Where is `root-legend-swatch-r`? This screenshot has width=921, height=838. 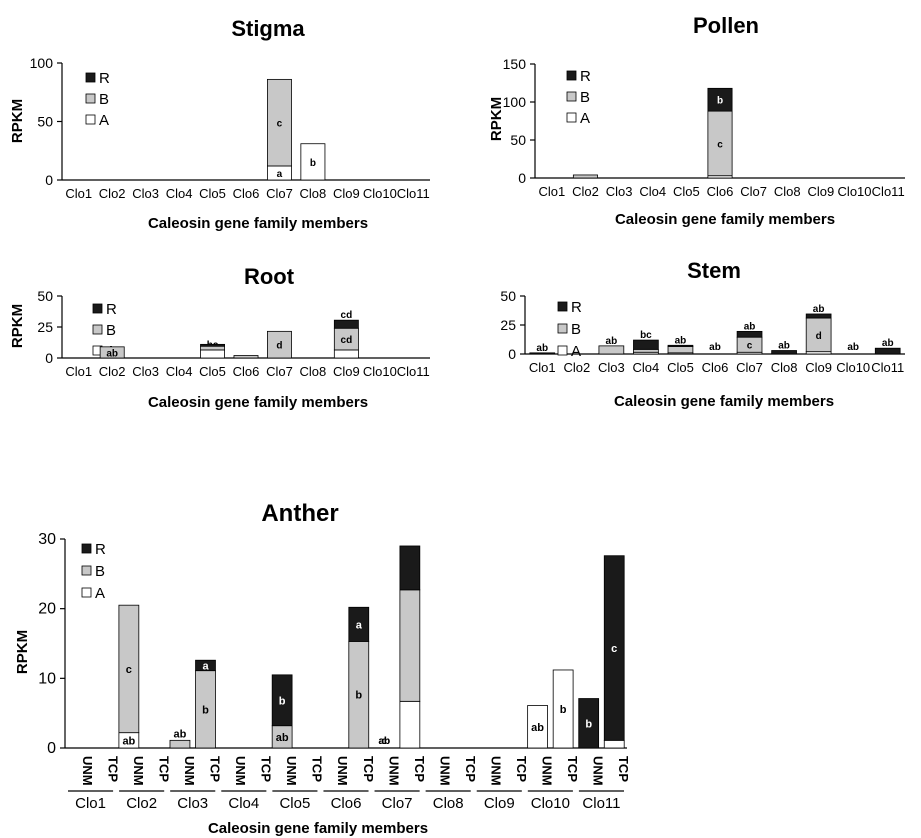 root-legend-swatch-r is located at coordinates (97, 308).